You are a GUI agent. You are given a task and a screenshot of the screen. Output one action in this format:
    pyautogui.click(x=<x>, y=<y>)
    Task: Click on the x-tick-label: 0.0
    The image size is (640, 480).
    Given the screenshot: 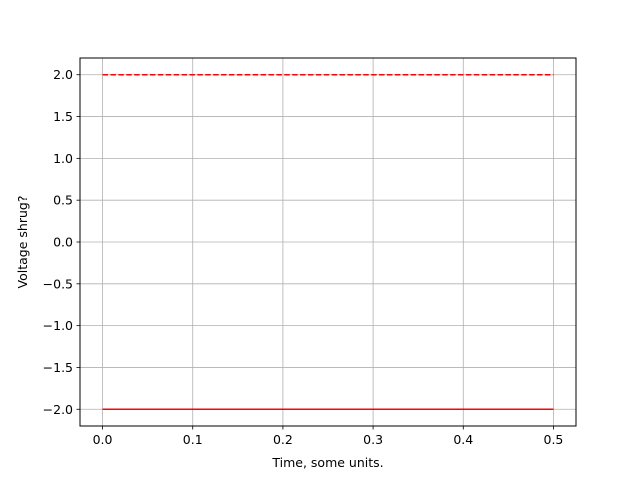 What is the action you would take?
    pyautogui.click(x=103, y=439)
    